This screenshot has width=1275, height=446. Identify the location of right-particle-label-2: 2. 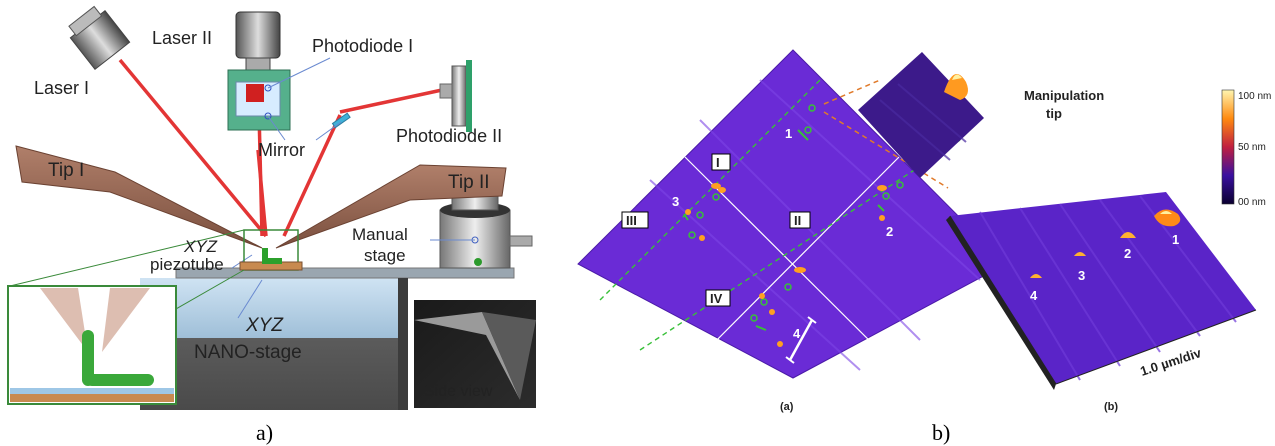
(1127, 253).